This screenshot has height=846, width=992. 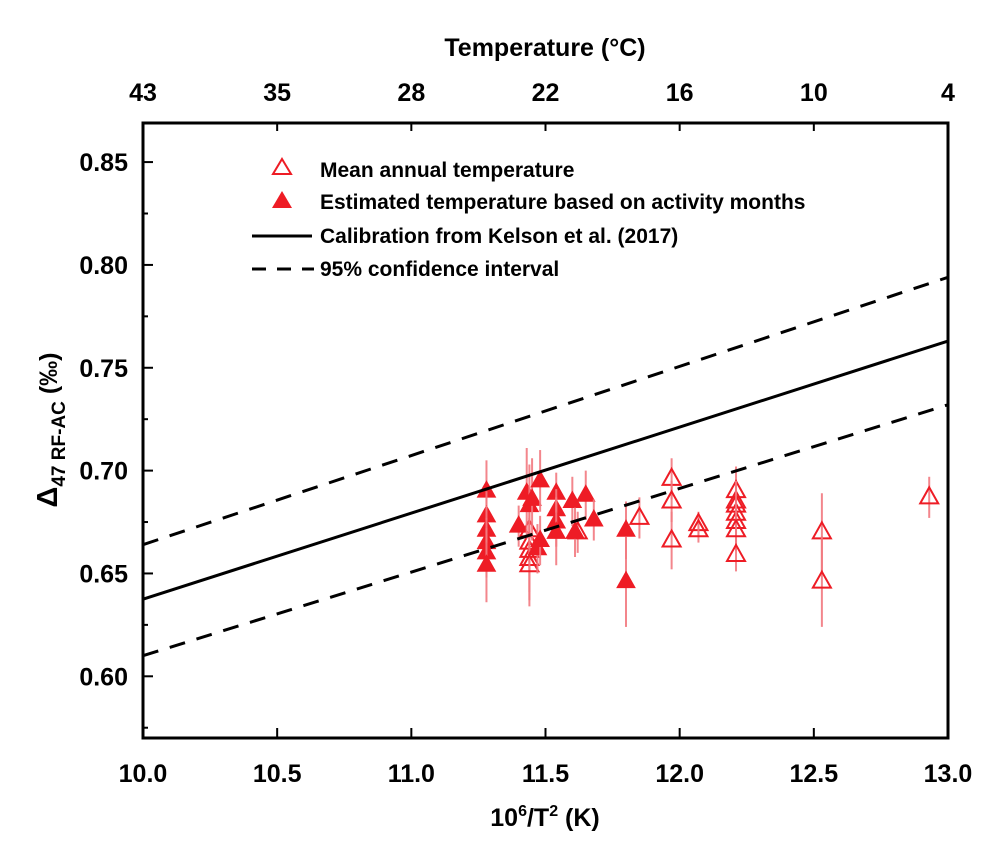 I want to click on legend-open-triangle-icon, so click(x=282, y=166).